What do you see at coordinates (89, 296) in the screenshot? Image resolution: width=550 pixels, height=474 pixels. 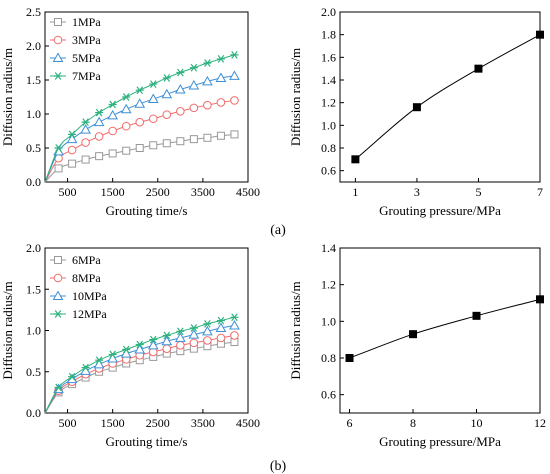 I see `legend-label: 10MPa` at bounding box center [89, 296].